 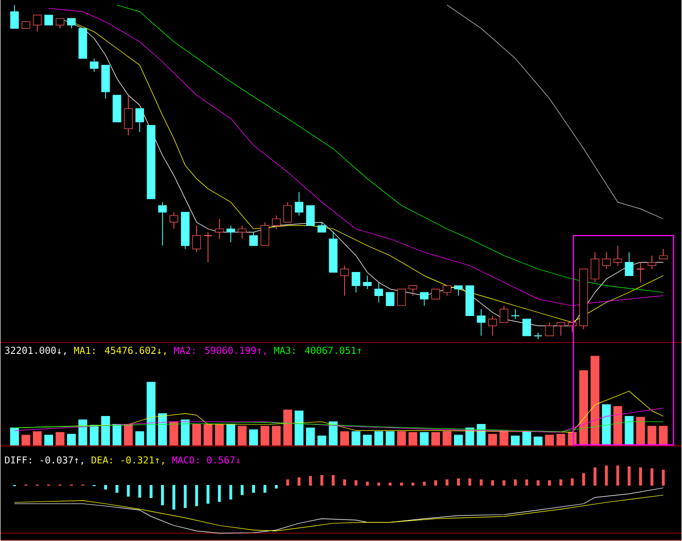 I want to click on text: DIFF: -0.037↑,, so click(x=44, y=460).